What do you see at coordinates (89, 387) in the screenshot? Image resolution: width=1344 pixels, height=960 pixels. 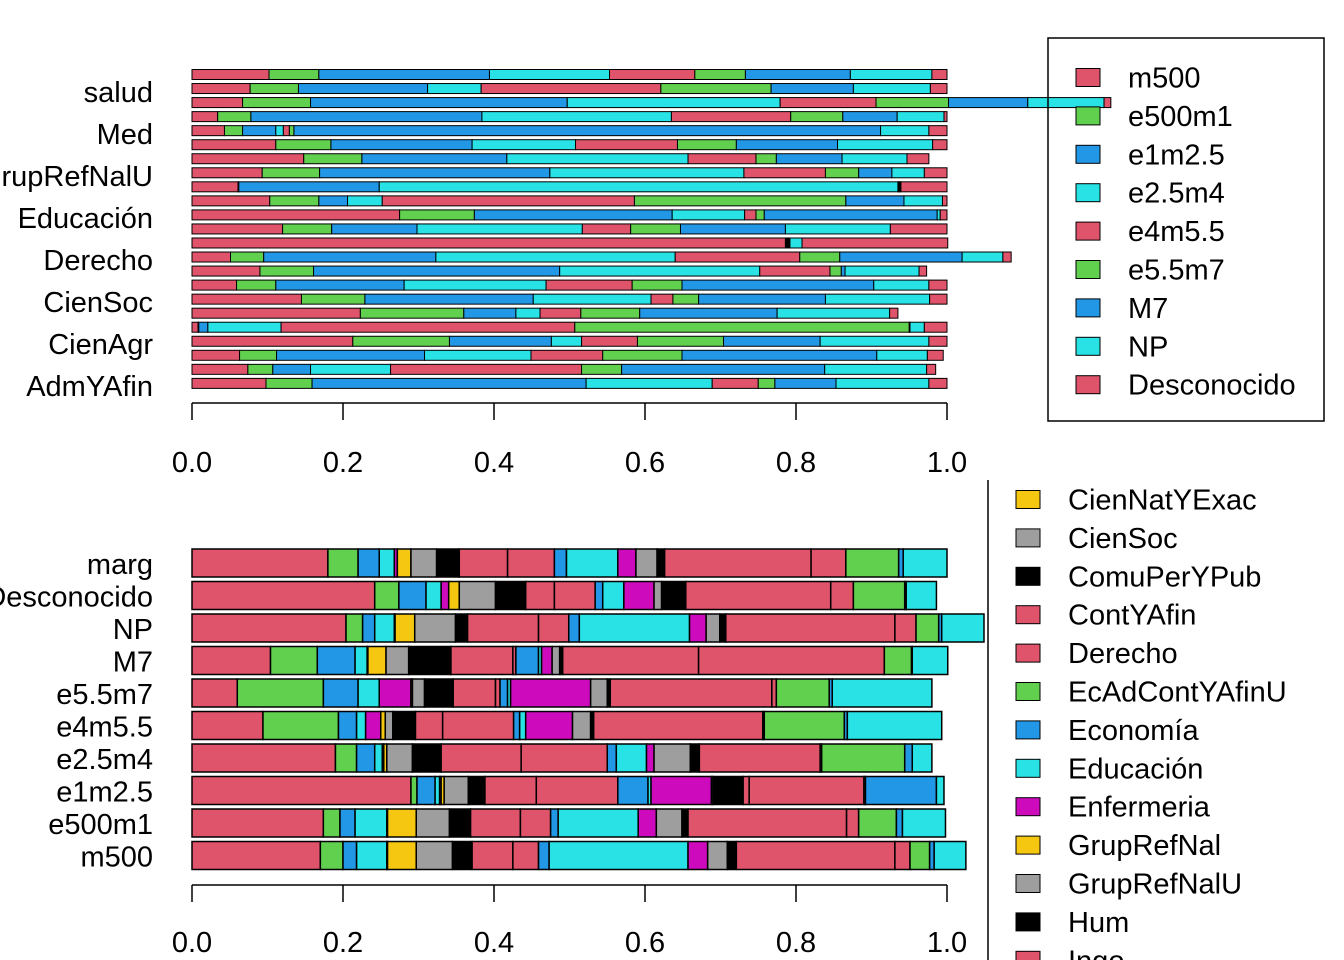 I see `y-tick-label: AdmYAfin` at bounding box center [89, 387].